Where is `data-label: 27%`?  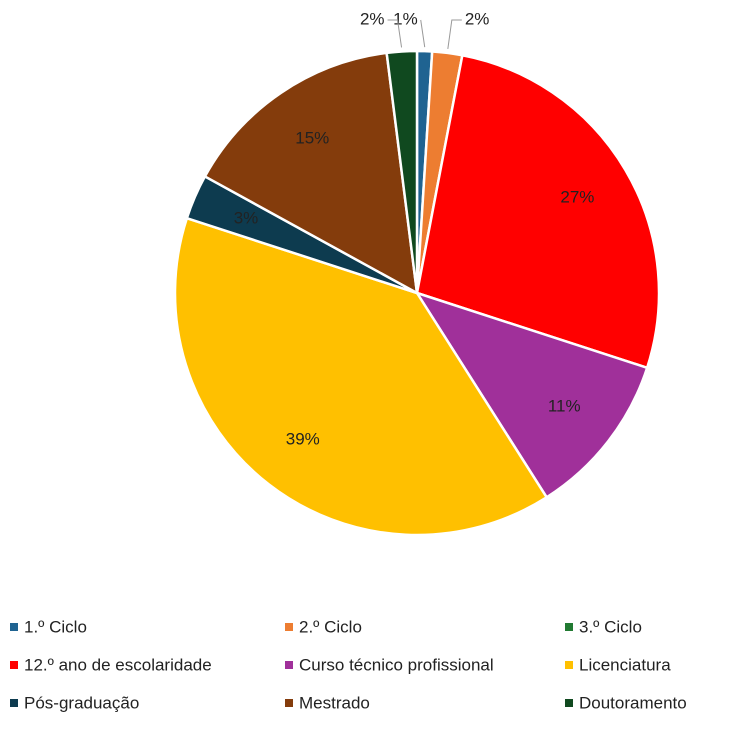 data-label: 27% is located at coordinates (577, 197).